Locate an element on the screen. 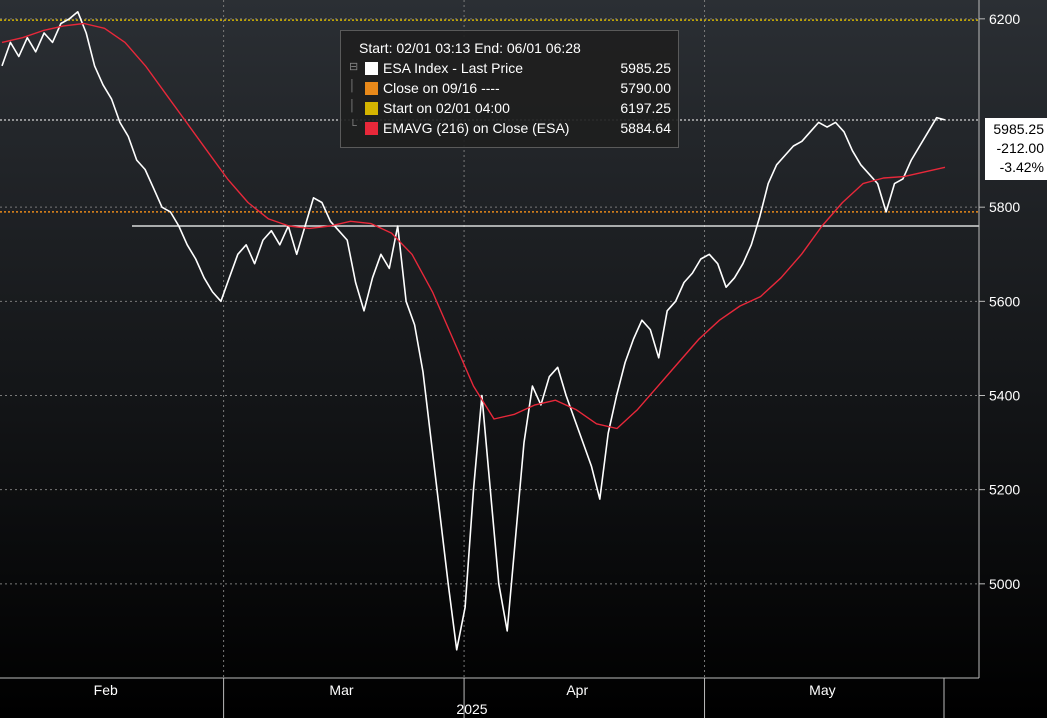  legend-label: Start on 02/01 04:00 is located at coordinates (446, 108).